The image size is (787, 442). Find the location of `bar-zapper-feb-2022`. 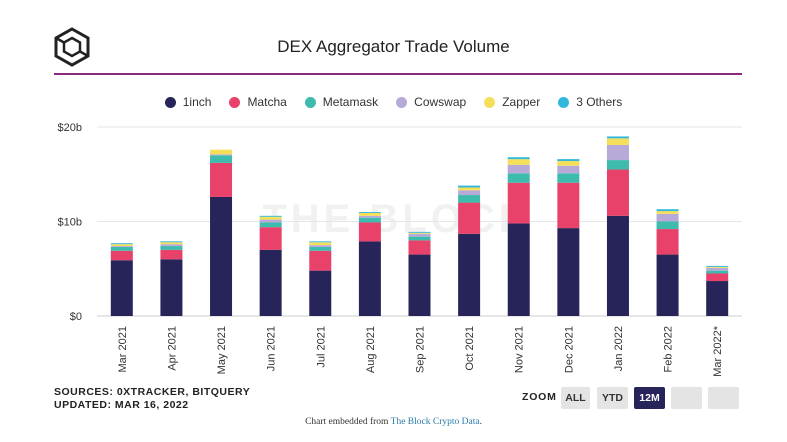

bar-zapper-feb-2022 is located at coordinates (667, 212).